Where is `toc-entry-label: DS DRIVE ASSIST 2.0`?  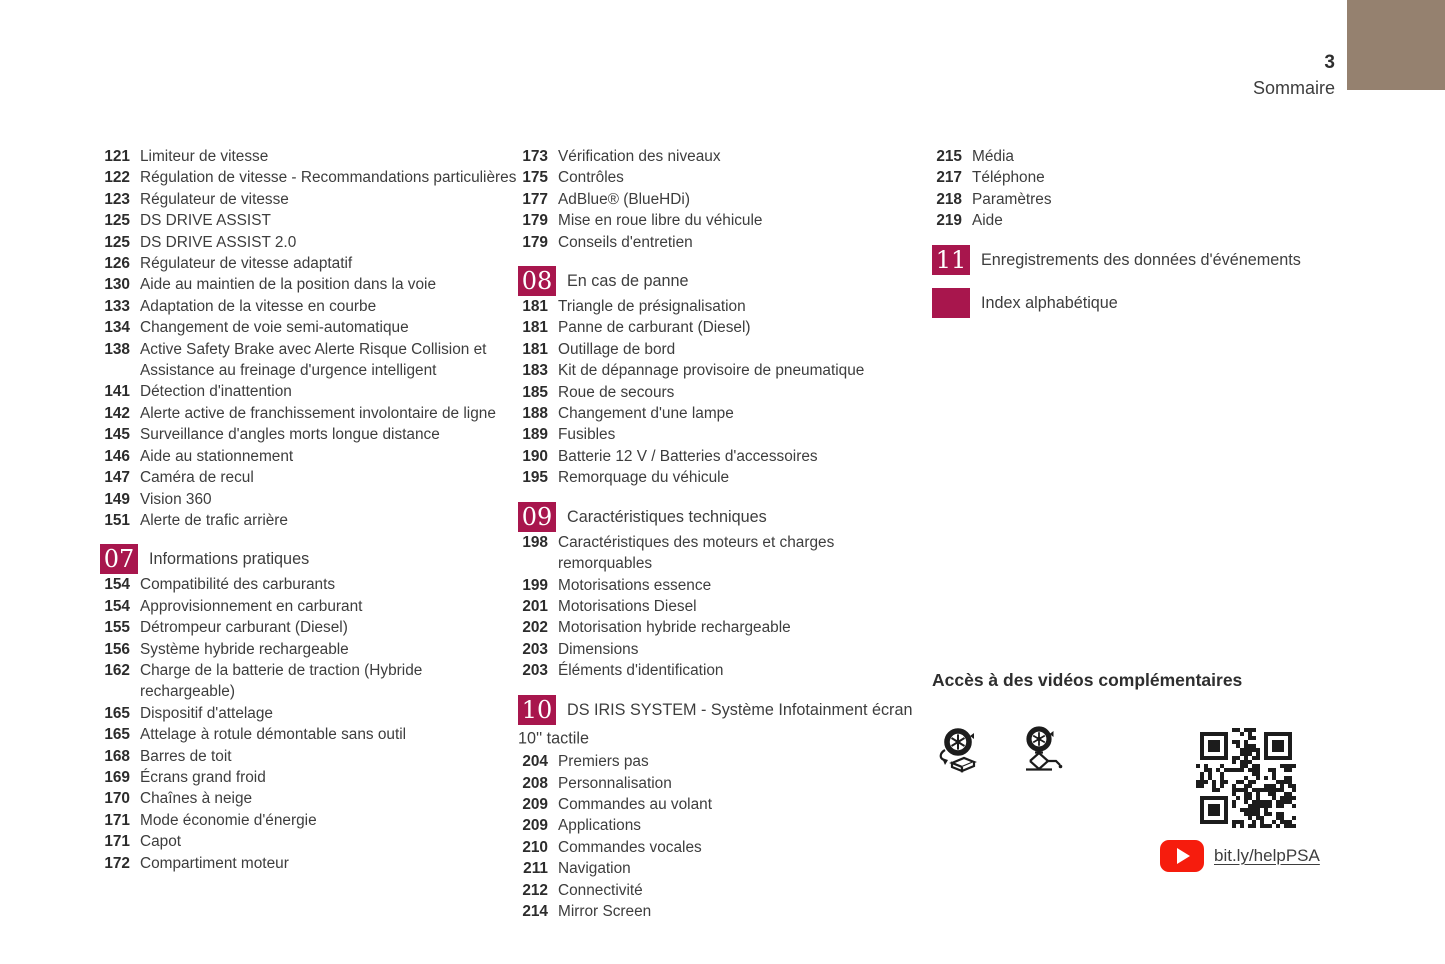
toc-entry-label: DS DRIVE ASSIST 2.0 is located at coordinates (218, 242).